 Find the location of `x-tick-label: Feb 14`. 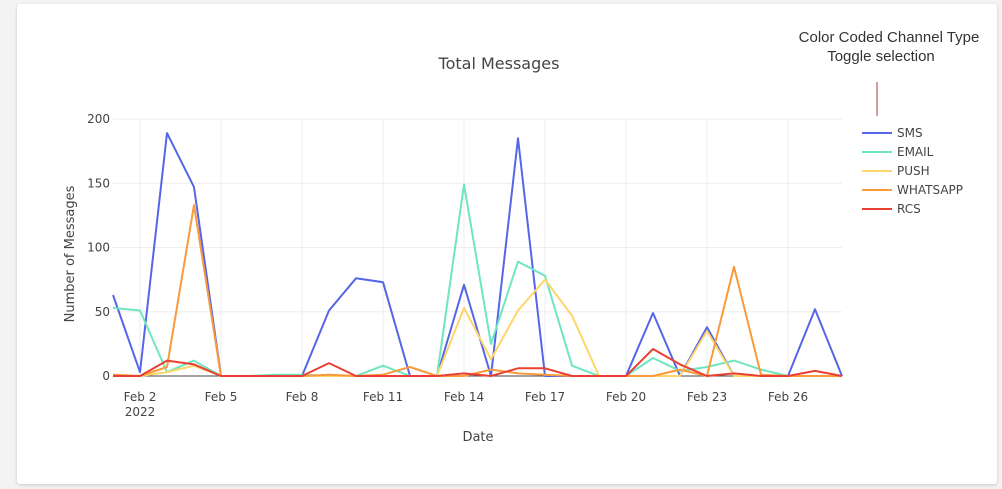

x-tick-label: Feb 14 is located at coordinates (464, 397).